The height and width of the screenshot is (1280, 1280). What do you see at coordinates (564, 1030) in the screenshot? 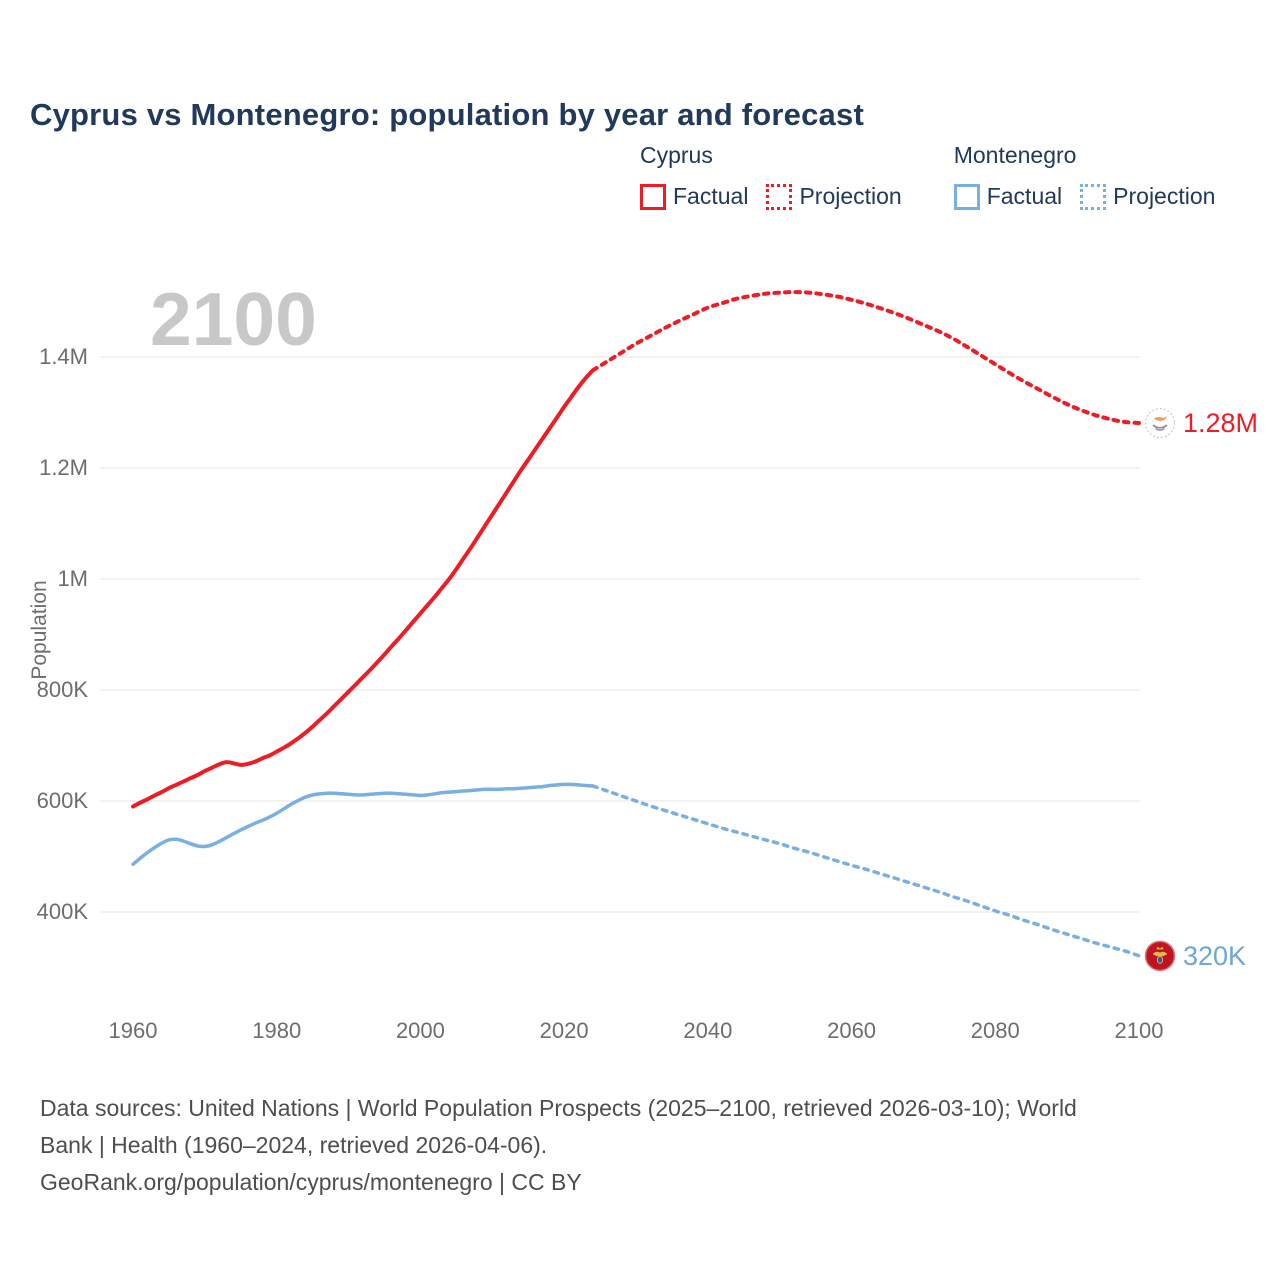
I see `x-axis-tick-label: 2020` at bounding box center [564, 1030].